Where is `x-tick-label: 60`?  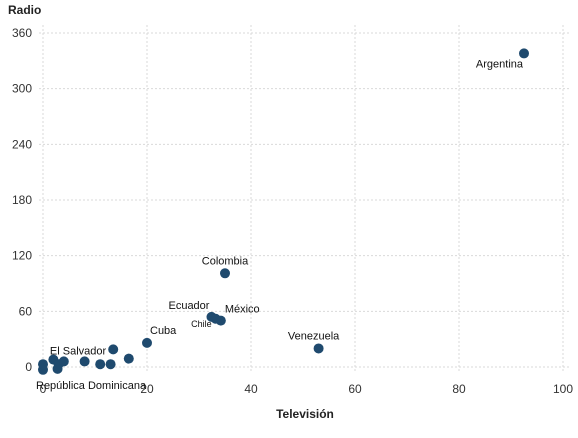
x-tick-label: 60 is located at coordinates (355, 389).